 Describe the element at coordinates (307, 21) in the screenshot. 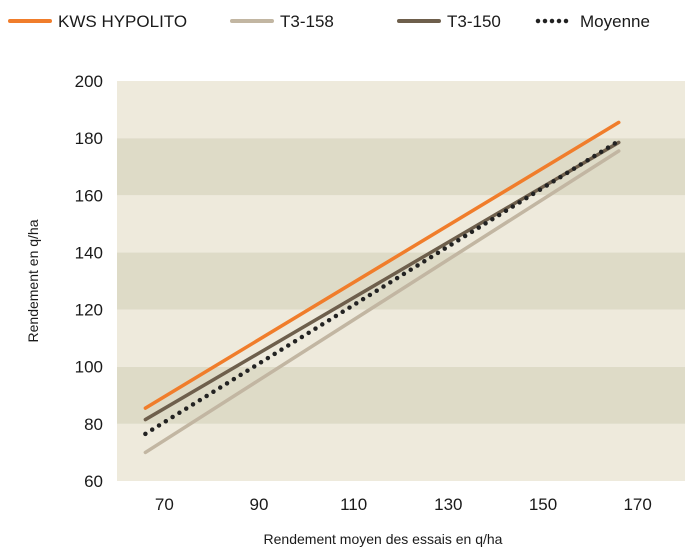

I see `legend-label: T3-158` at that location.